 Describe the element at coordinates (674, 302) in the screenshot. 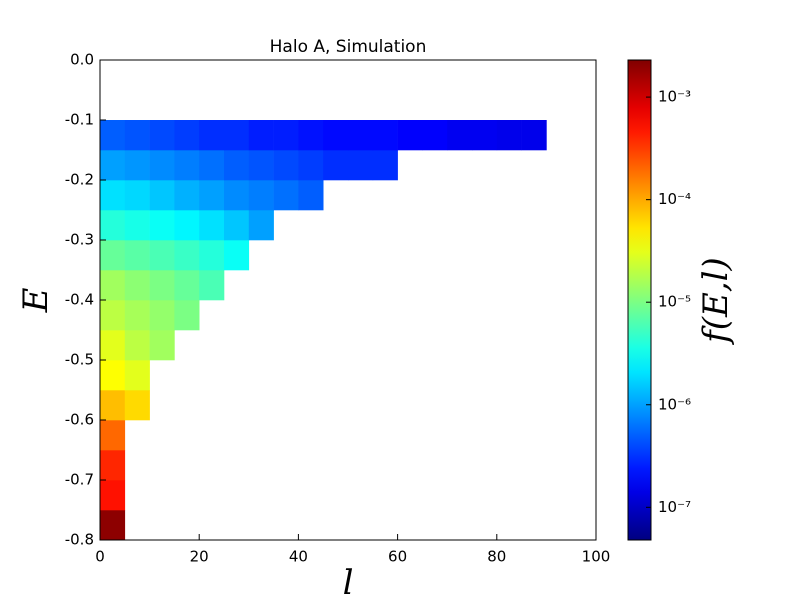

I see `colorbar-tick-label: 10⁻⁵` at that location.